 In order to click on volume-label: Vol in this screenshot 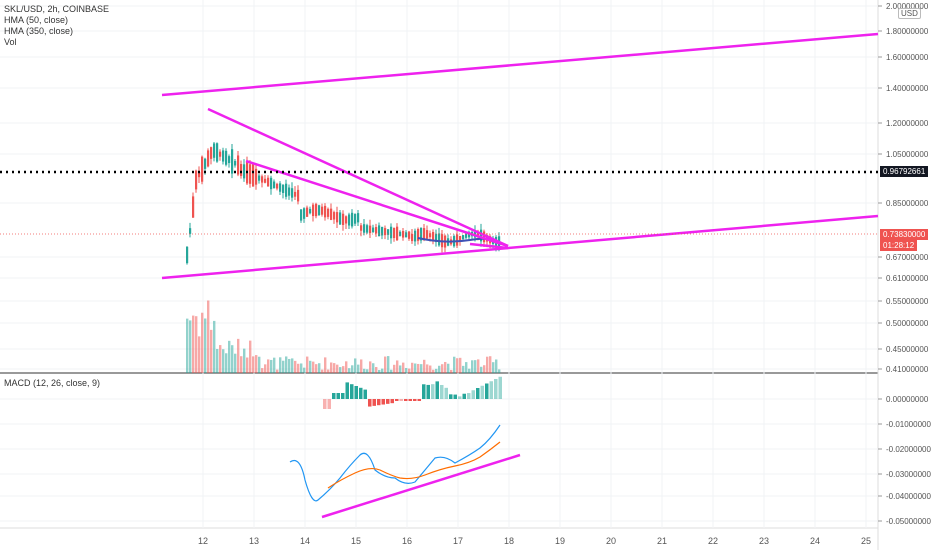, I will do `click(10, 42)`.